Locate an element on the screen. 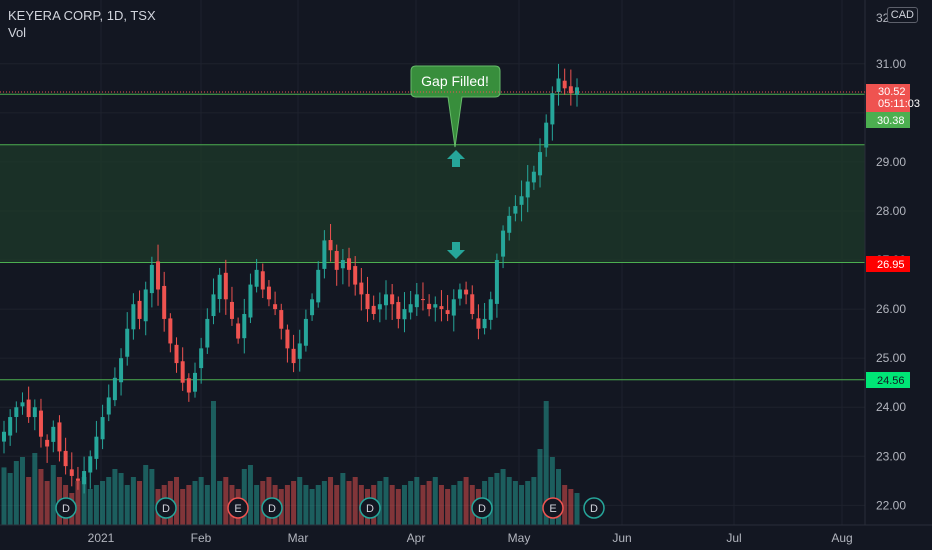 This screenshot has height=550, width=932. volume-legend: Vol is located at coordinates (17, 32).